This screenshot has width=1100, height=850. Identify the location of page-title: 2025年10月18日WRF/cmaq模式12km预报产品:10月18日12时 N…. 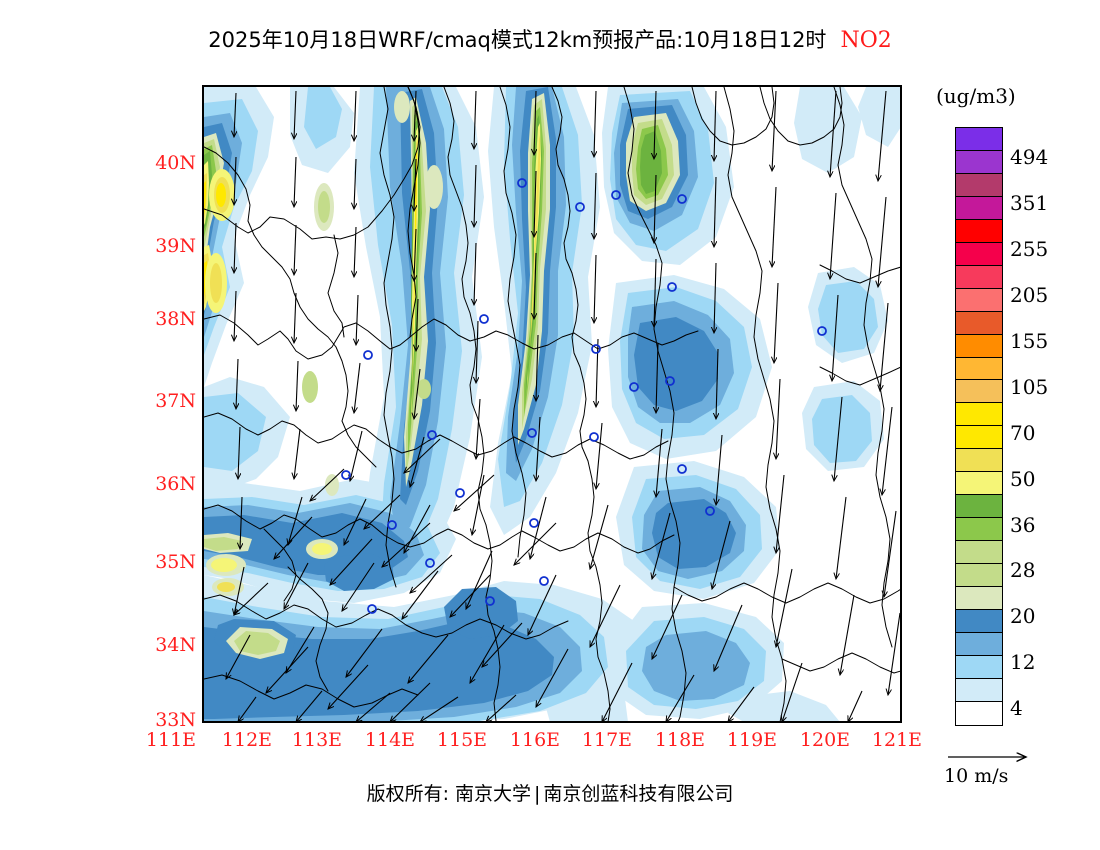
(550, 39).